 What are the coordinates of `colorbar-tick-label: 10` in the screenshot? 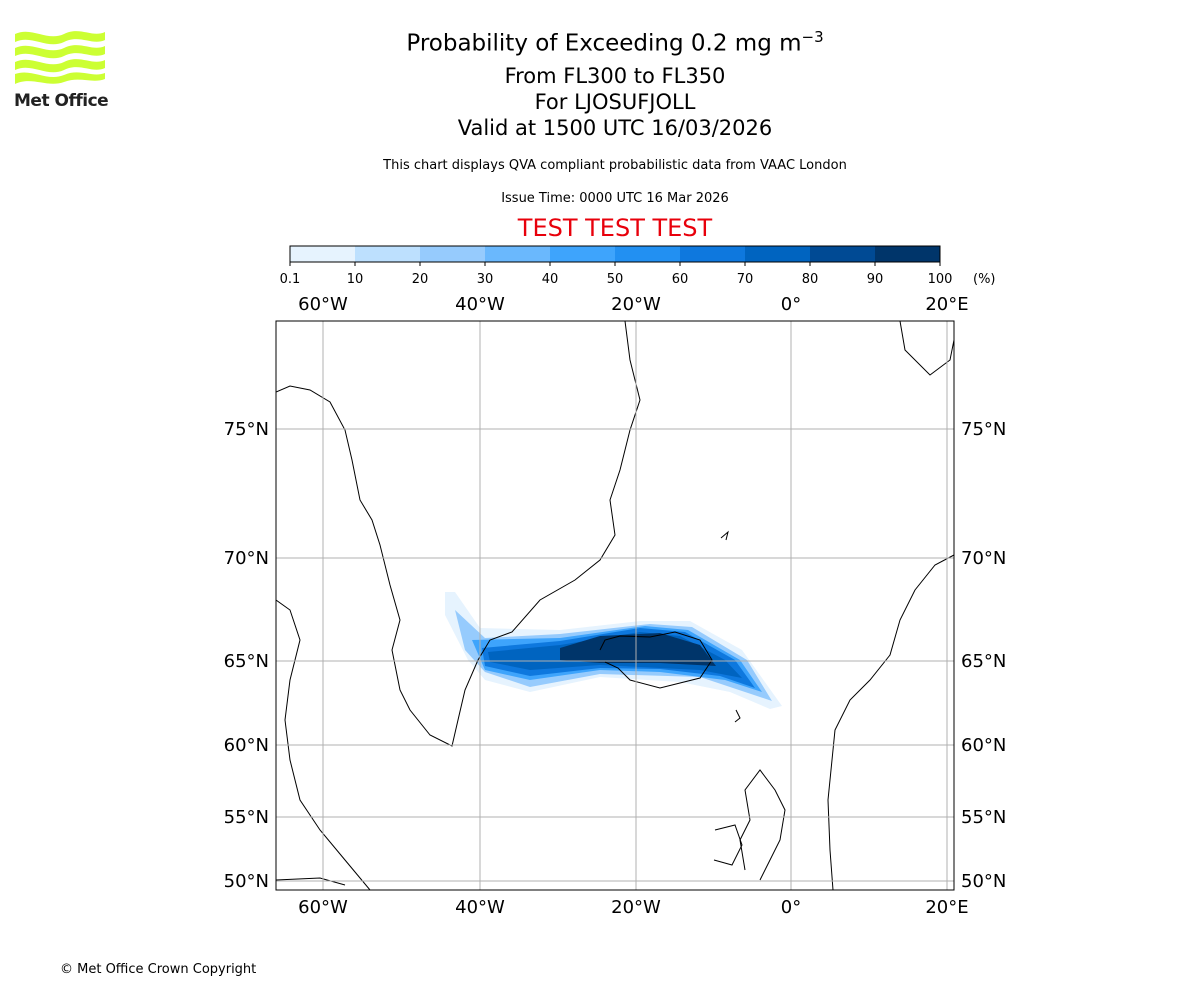 It's located at (355, 279).